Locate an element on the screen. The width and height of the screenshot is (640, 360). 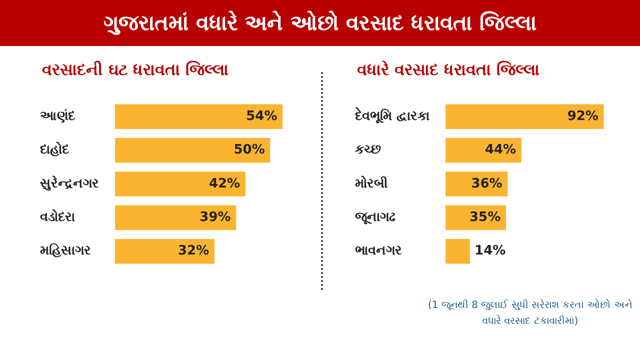
y-tick-label: કચ્છ is located at coordinates (368, 150).